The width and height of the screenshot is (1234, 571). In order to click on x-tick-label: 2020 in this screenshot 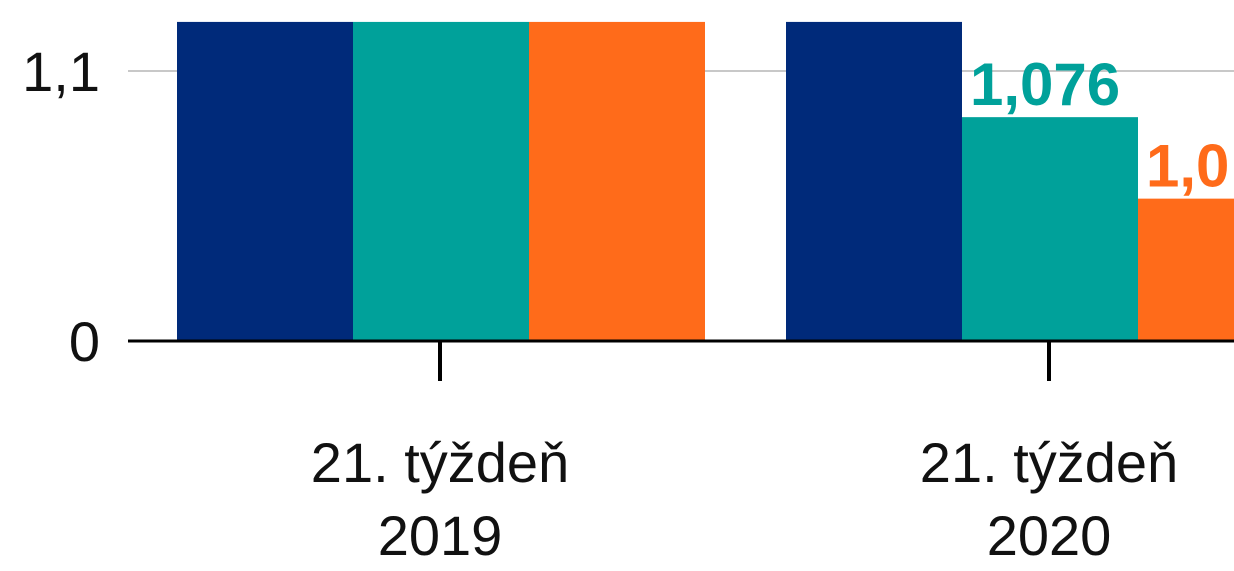, I will do `click(1049, 535)`.